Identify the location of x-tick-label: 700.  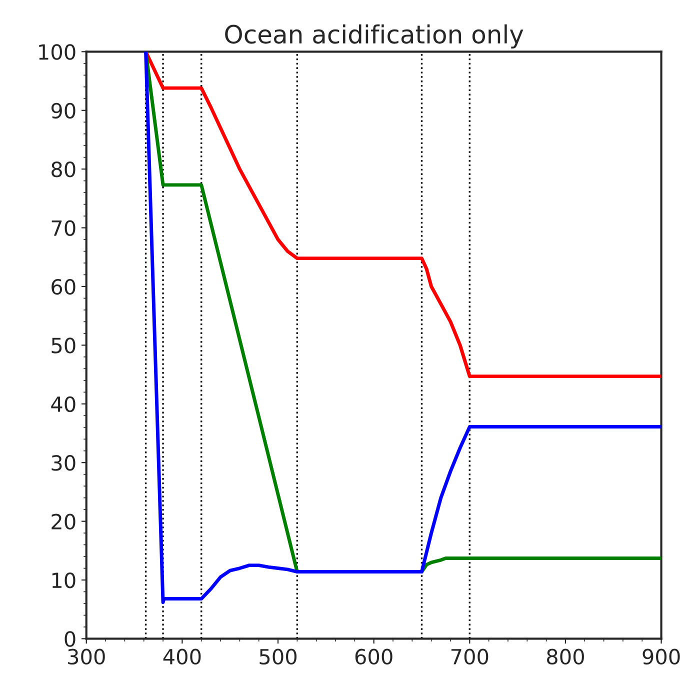
(469, 656).